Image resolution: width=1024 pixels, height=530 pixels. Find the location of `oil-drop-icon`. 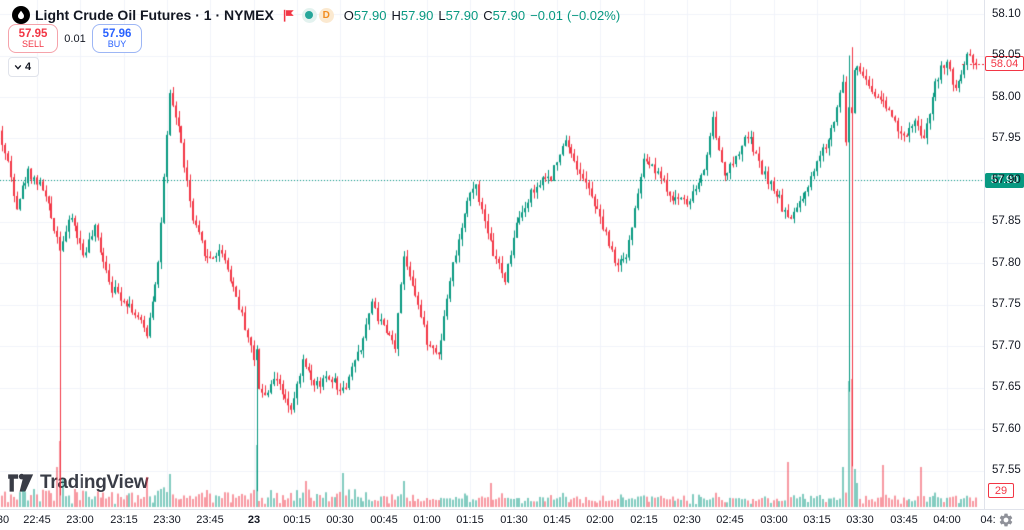

oil-drop-icon is located at coordinates (21, 15).